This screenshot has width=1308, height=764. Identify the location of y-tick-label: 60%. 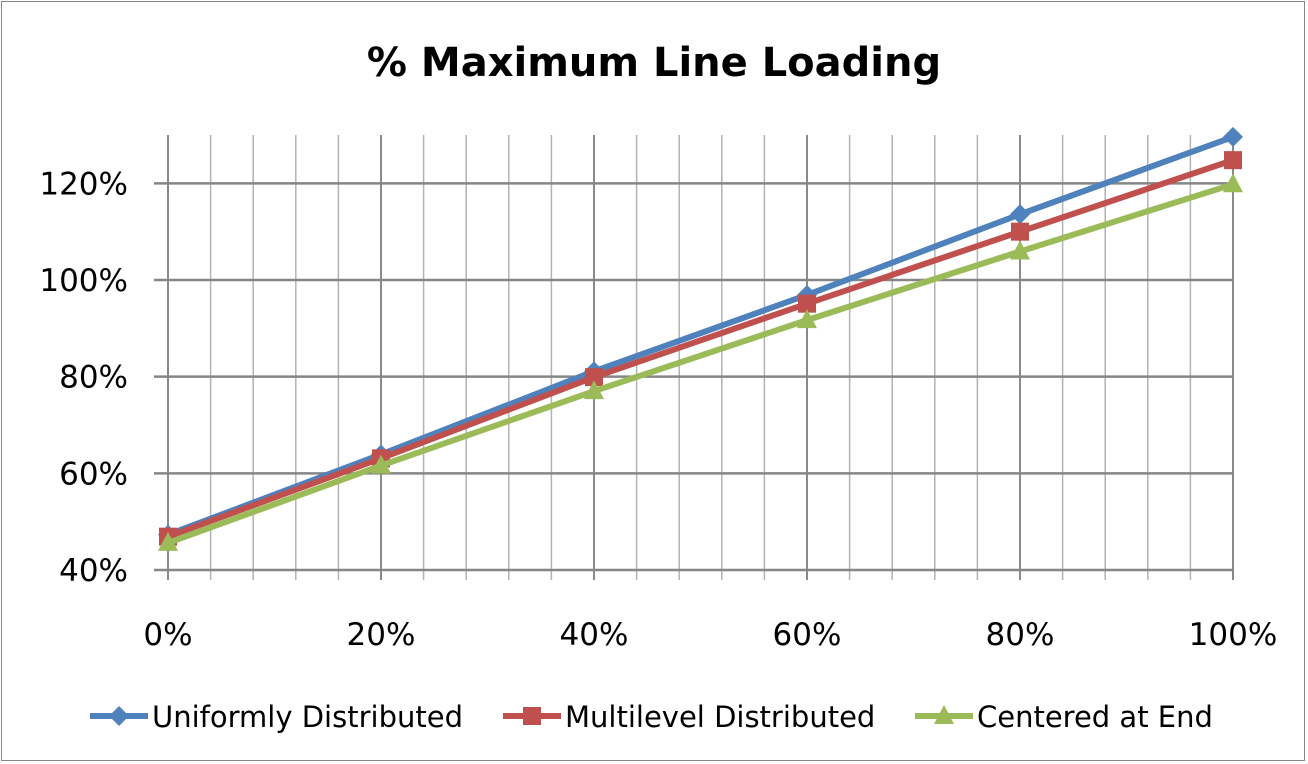
(93, 474).